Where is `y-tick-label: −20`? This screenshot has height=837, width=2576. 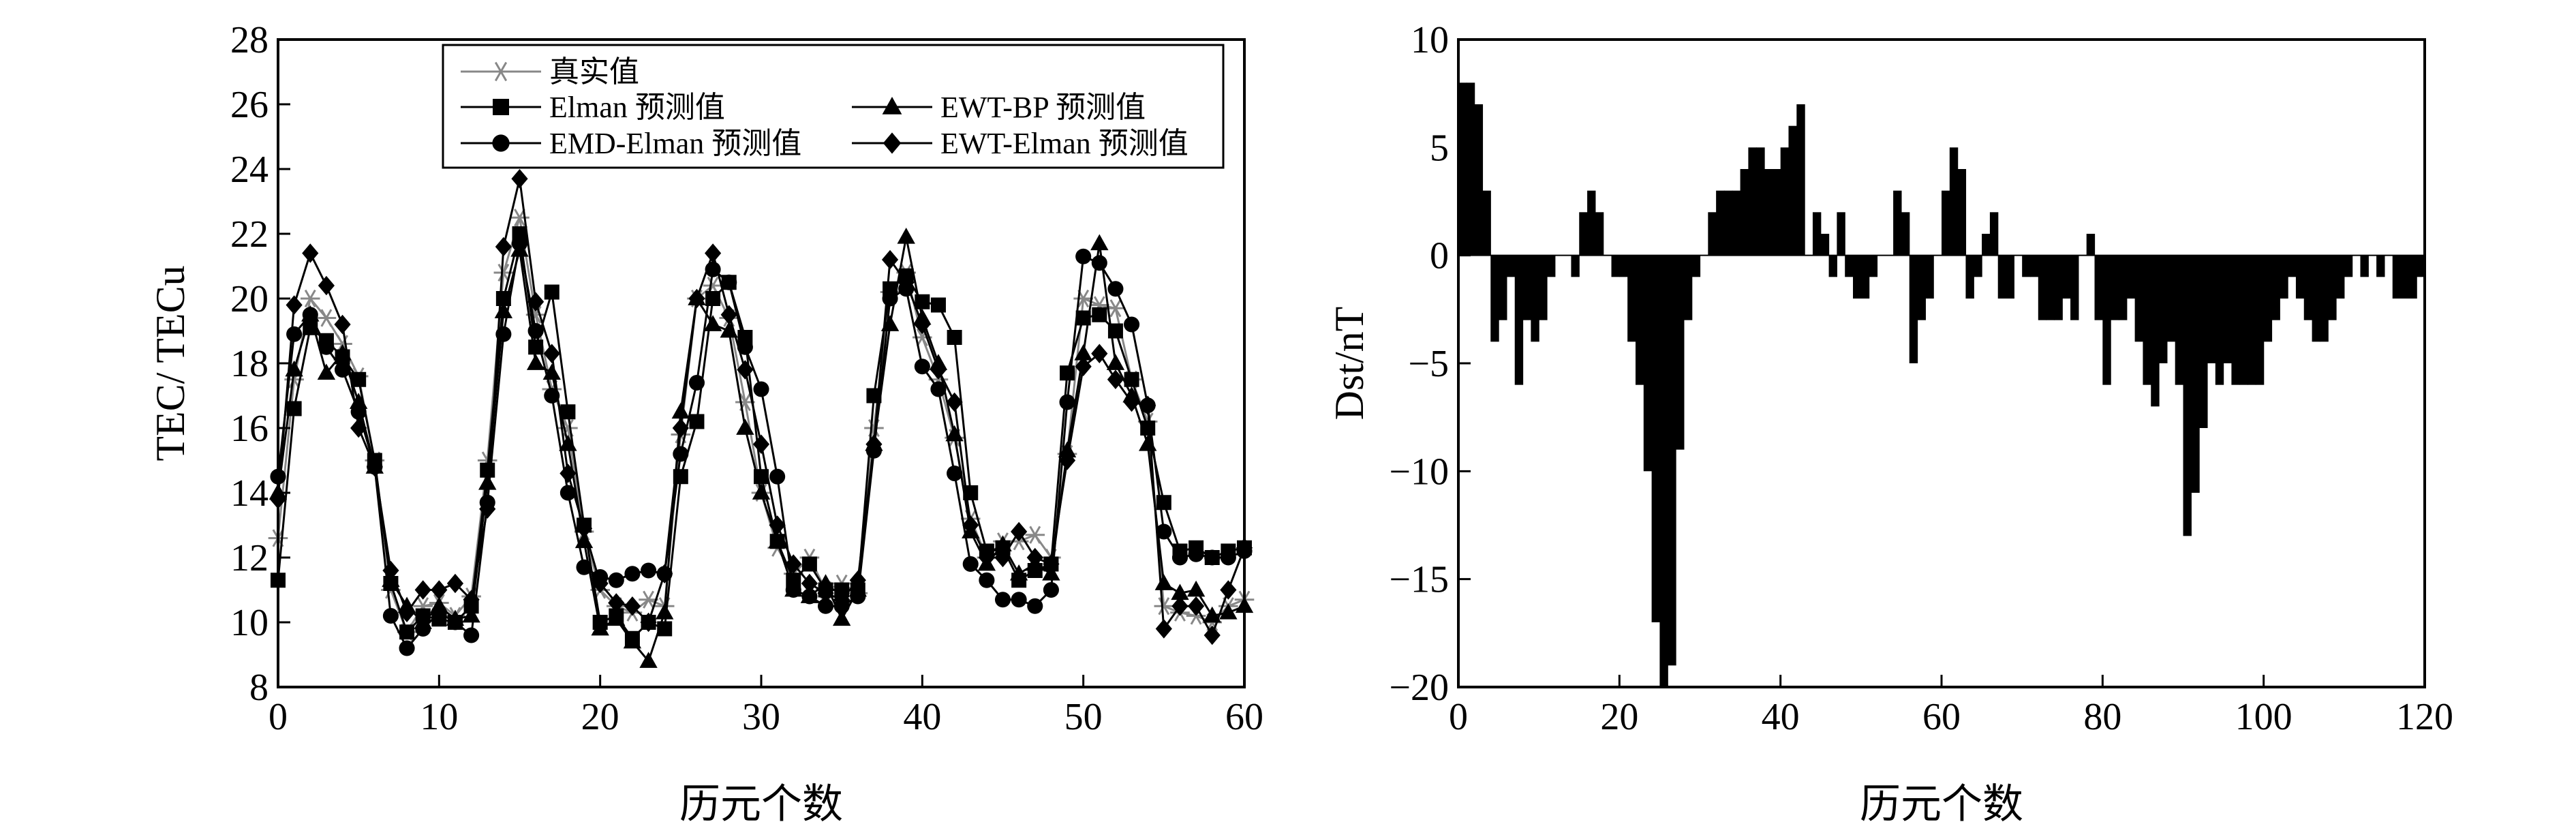
y-tick-label: −20 is located at coordinates (1419, 688).